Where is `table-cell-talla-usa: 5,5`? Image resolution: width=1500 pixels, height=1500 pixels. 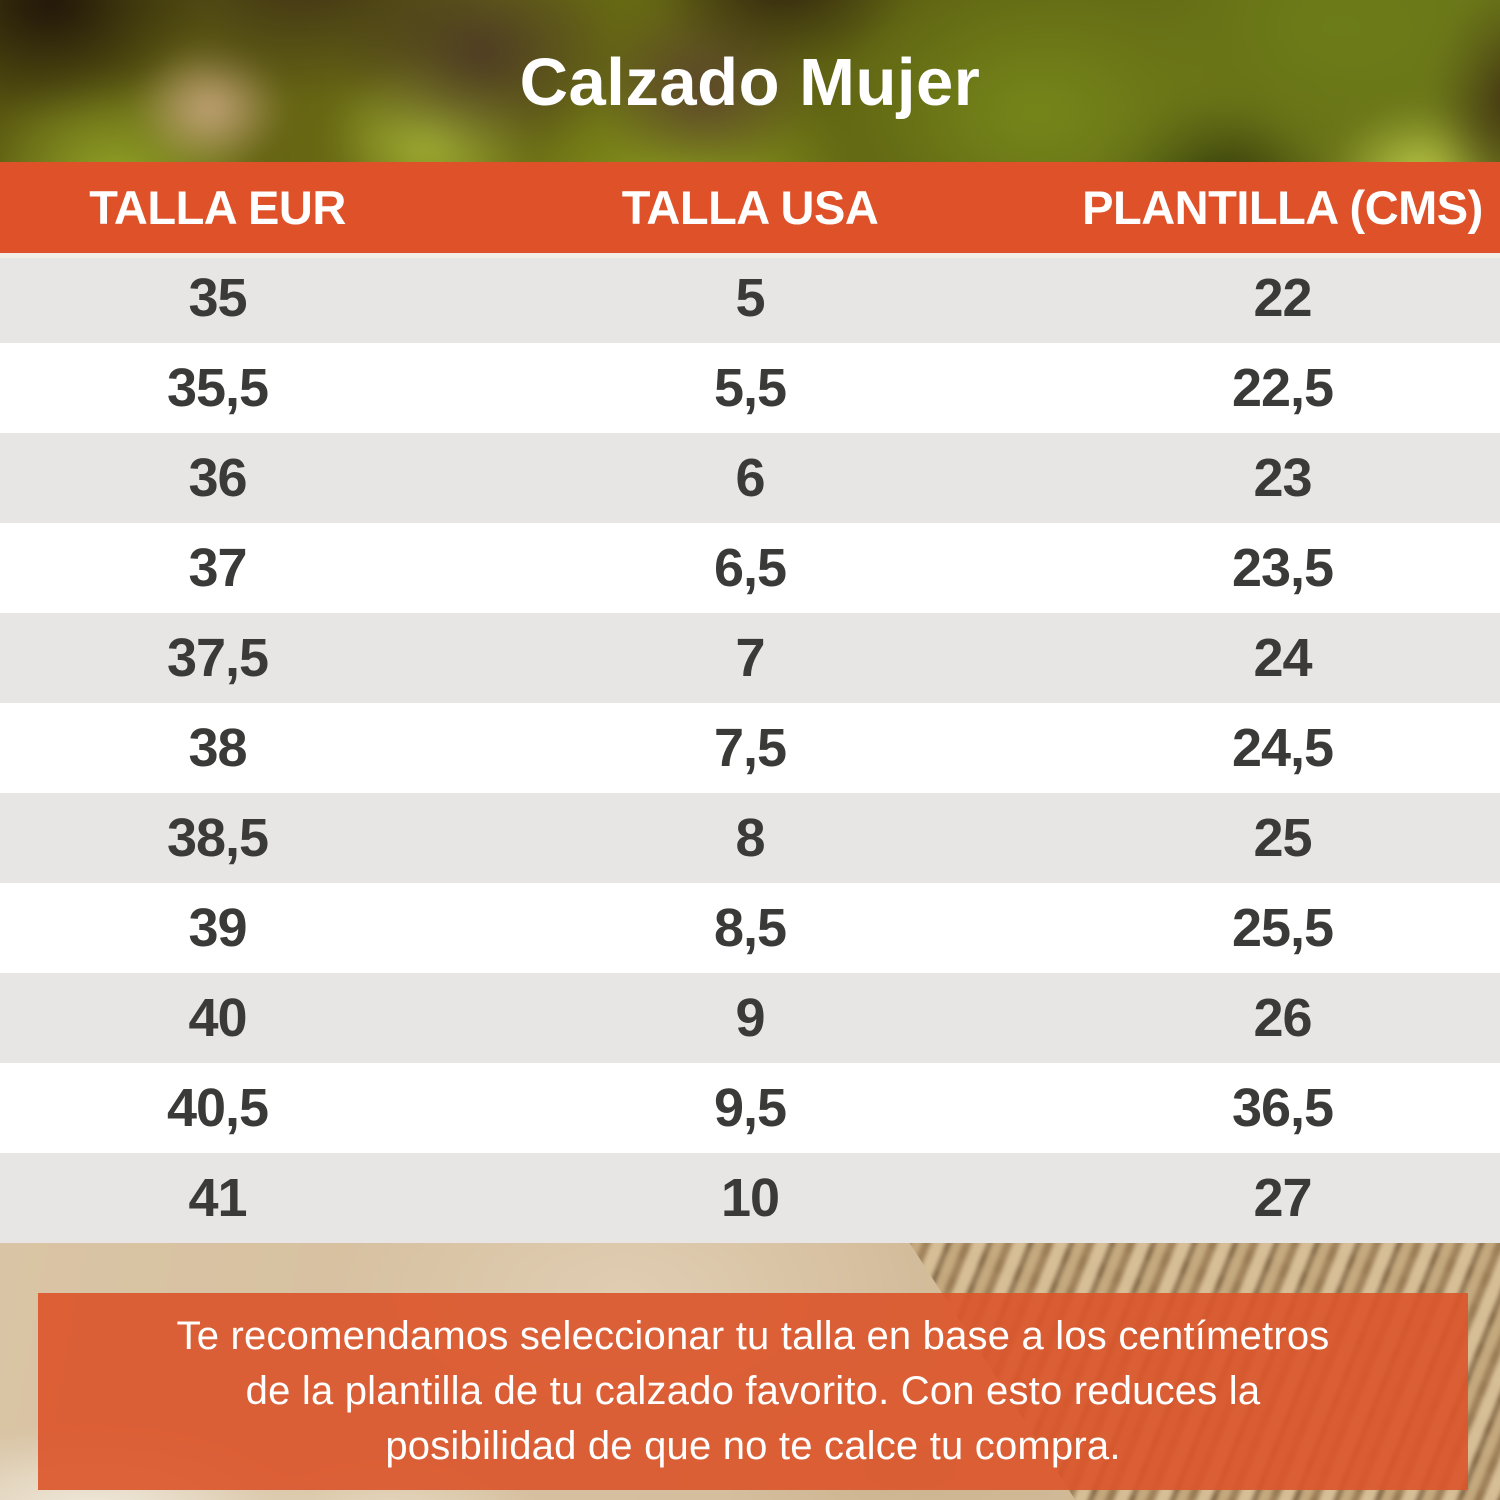 table-cell-talla-usa: 5,5 is located at coordinates (750, 388).